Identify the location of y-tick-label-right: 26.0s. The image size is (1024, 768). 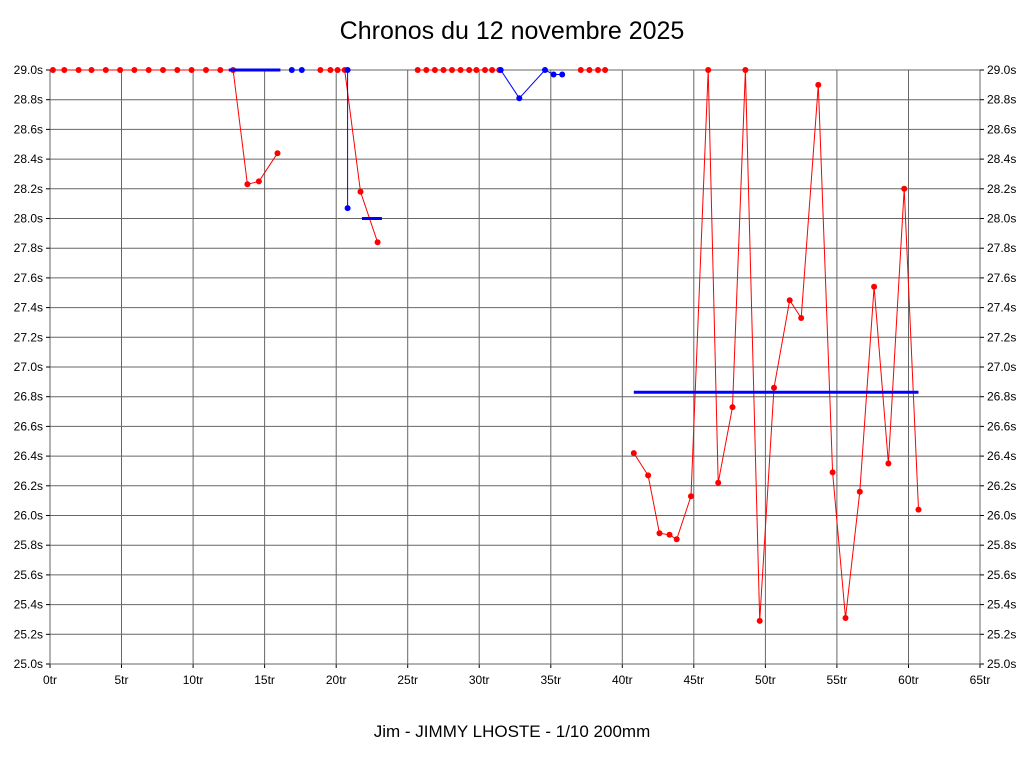
(1001, 516).